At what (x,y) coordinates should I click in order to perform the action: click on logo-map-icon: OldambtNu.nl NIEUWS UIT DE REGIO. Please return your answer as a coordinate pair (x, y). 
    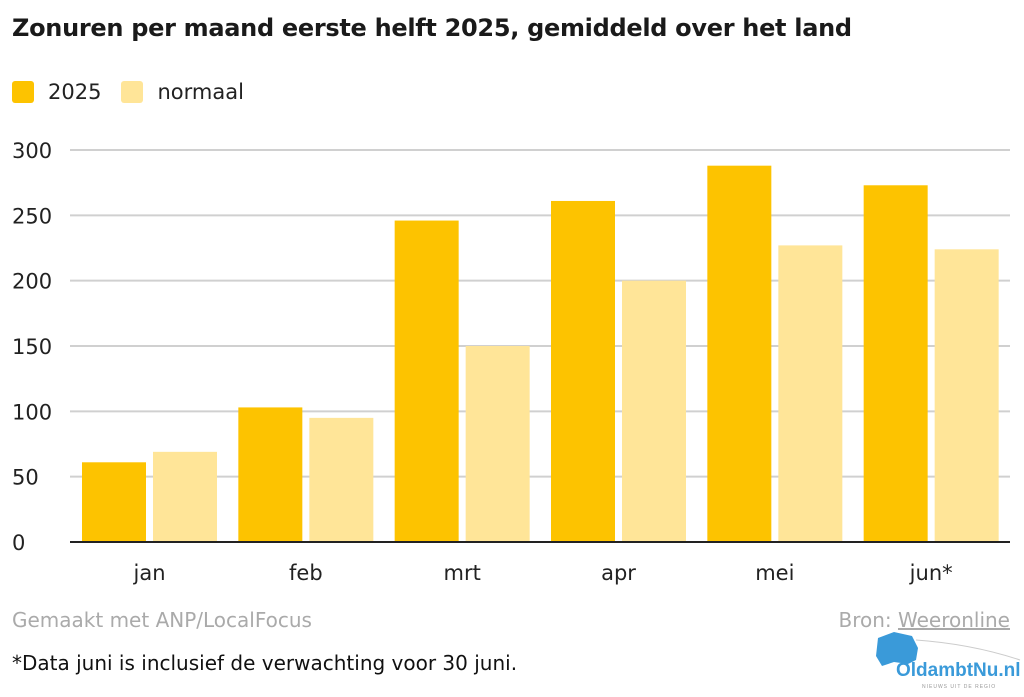
    Looking at the image, I should click on (948, 661).